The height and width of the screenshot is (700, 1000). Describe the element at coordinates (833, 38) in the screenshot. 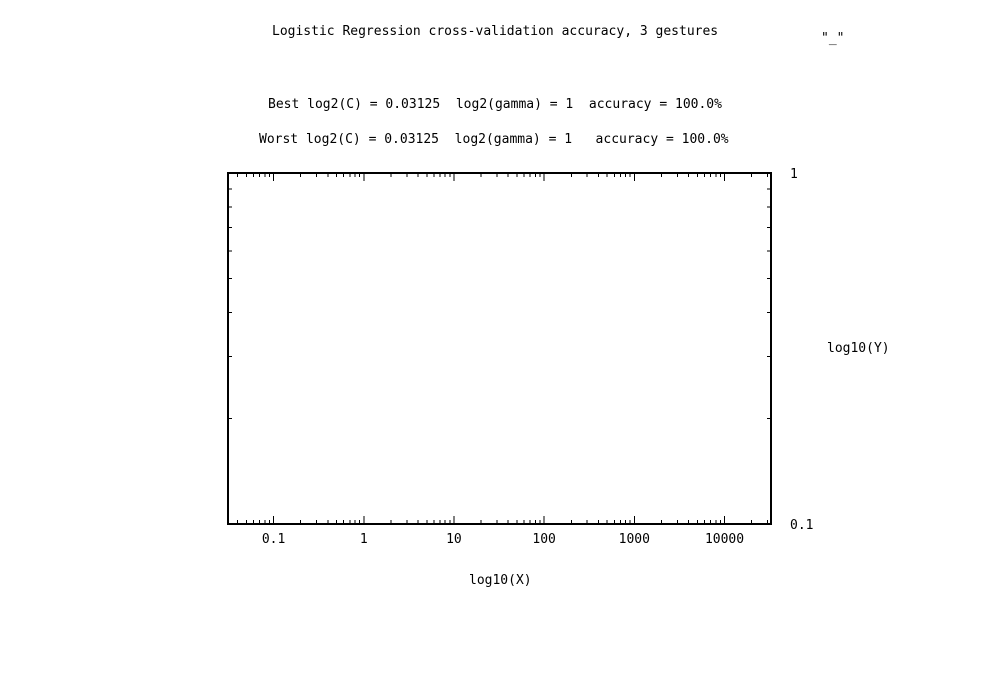

I see `legend-entry: "_"` at that location.